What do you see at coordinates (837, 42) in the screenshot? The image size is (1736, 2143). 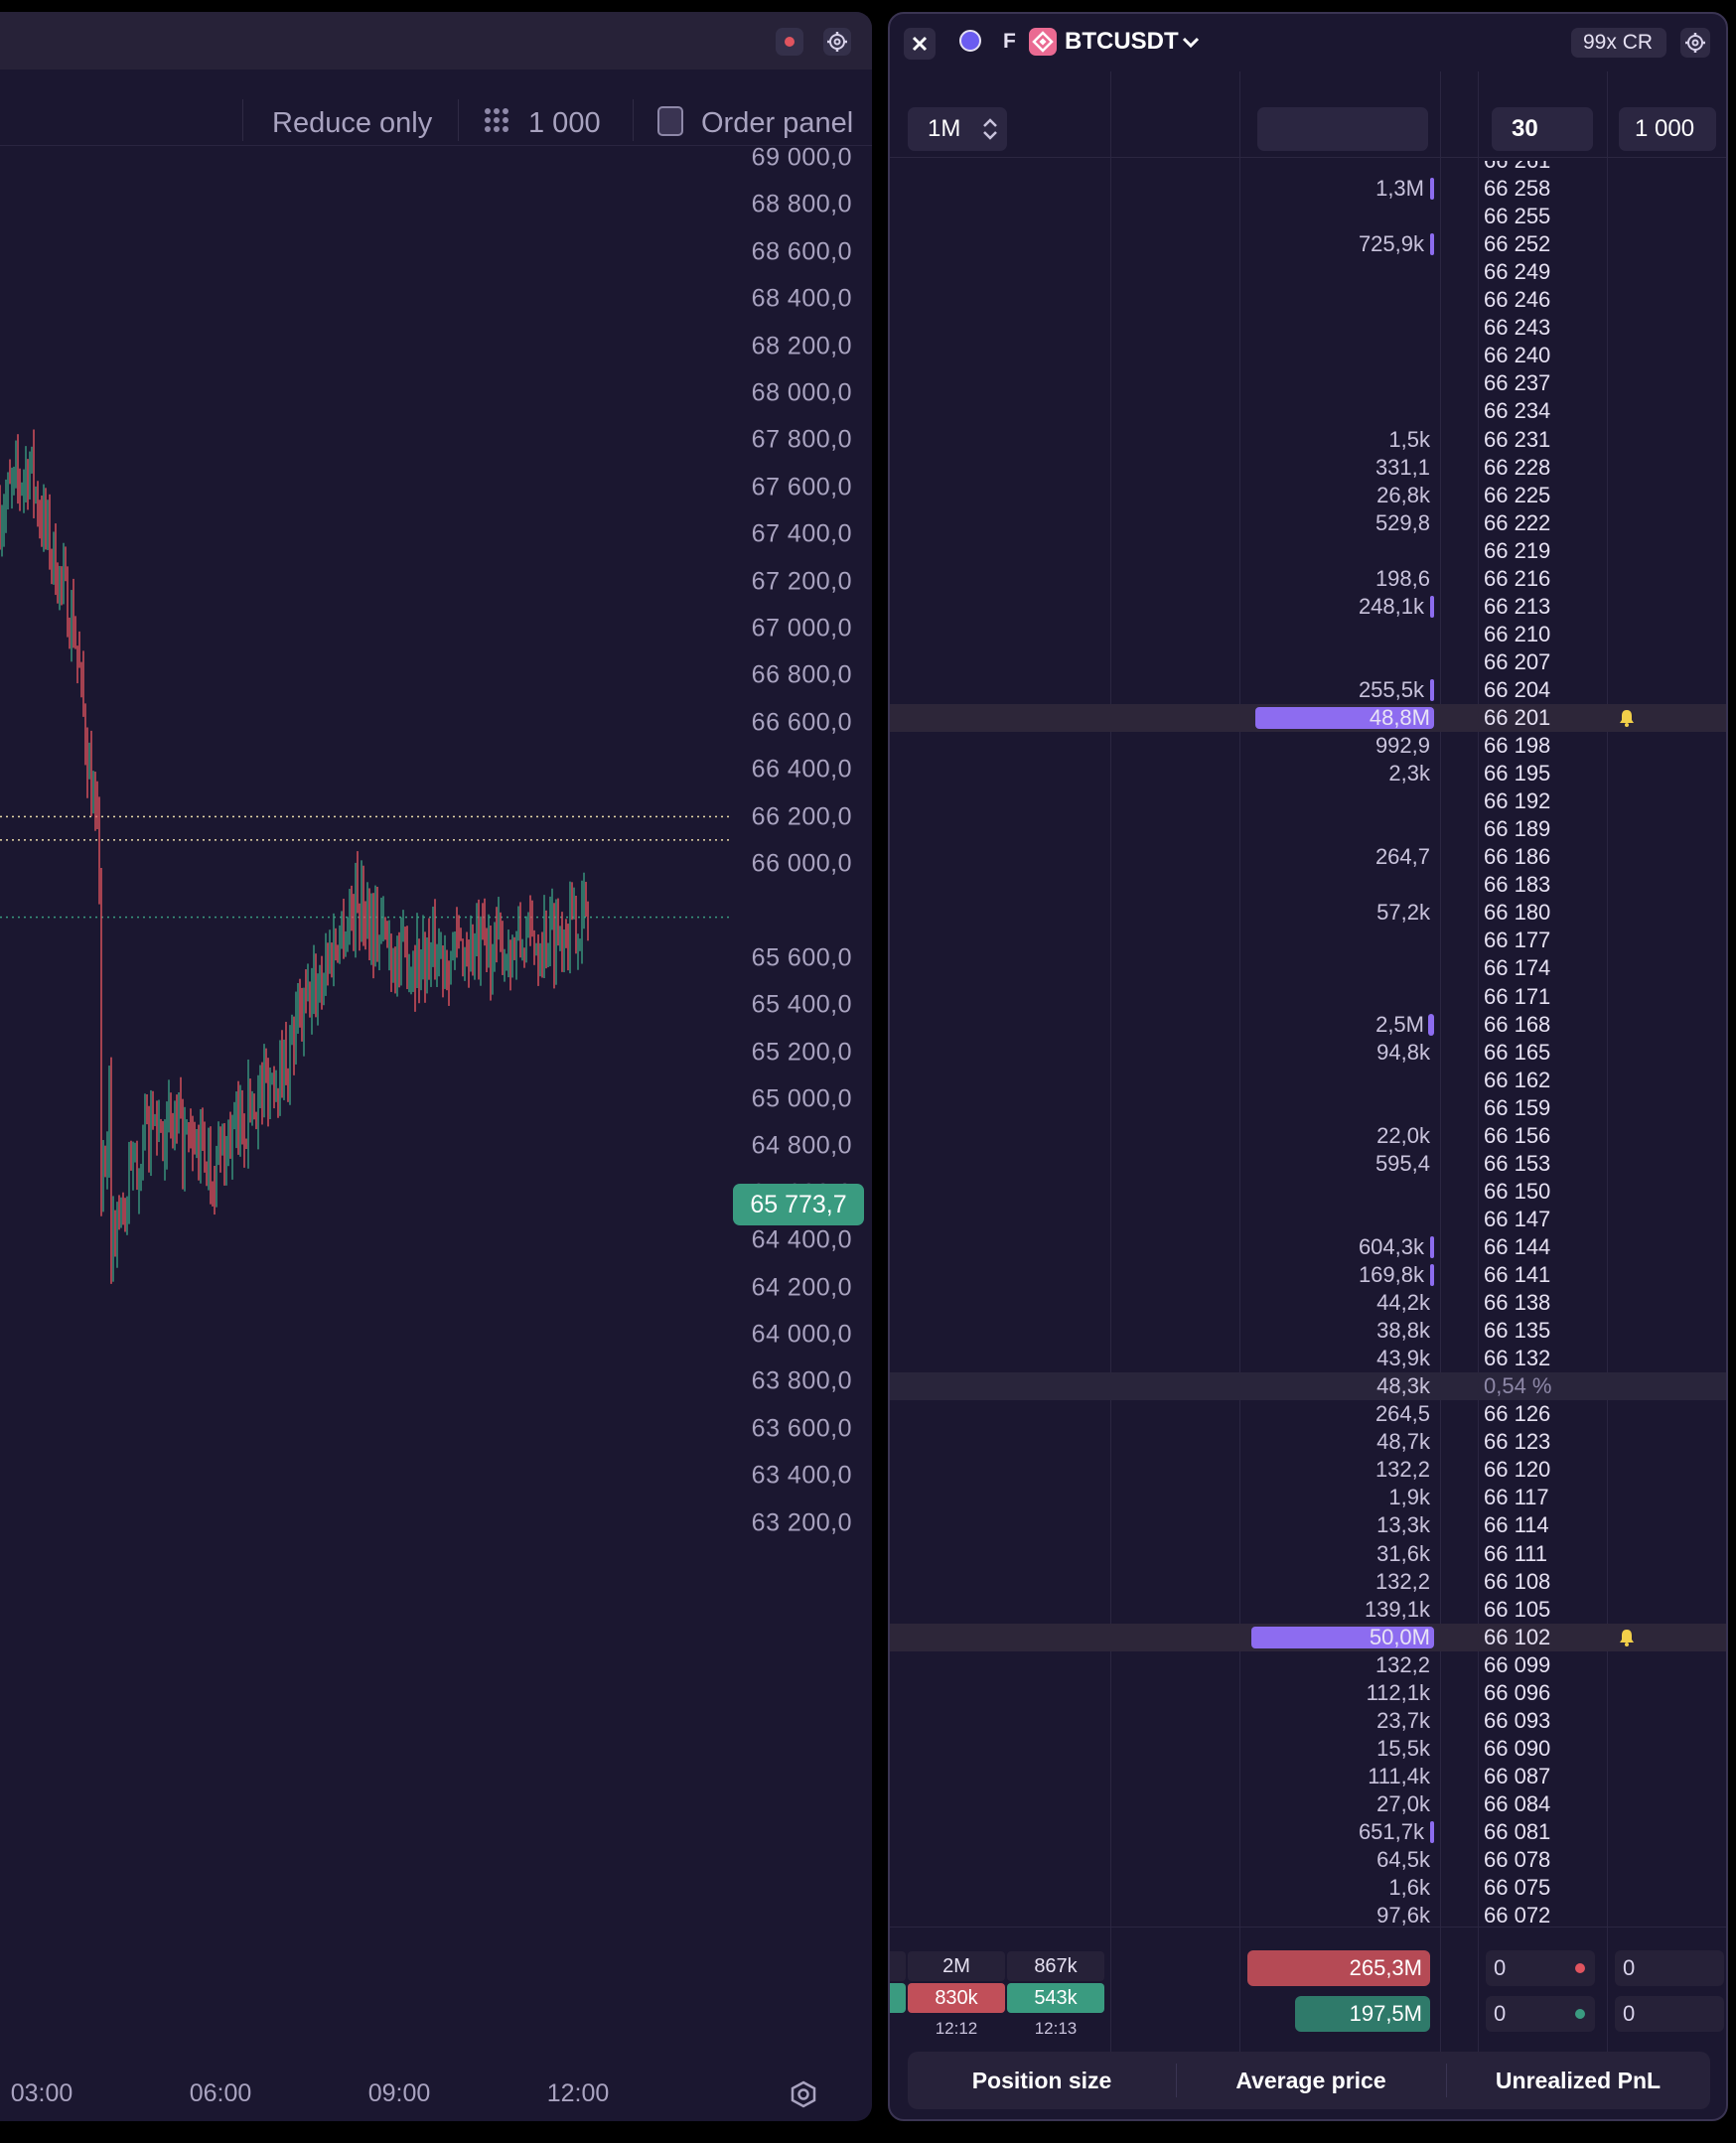 I see `chart-settings-button` at bounding box center [837, 42].